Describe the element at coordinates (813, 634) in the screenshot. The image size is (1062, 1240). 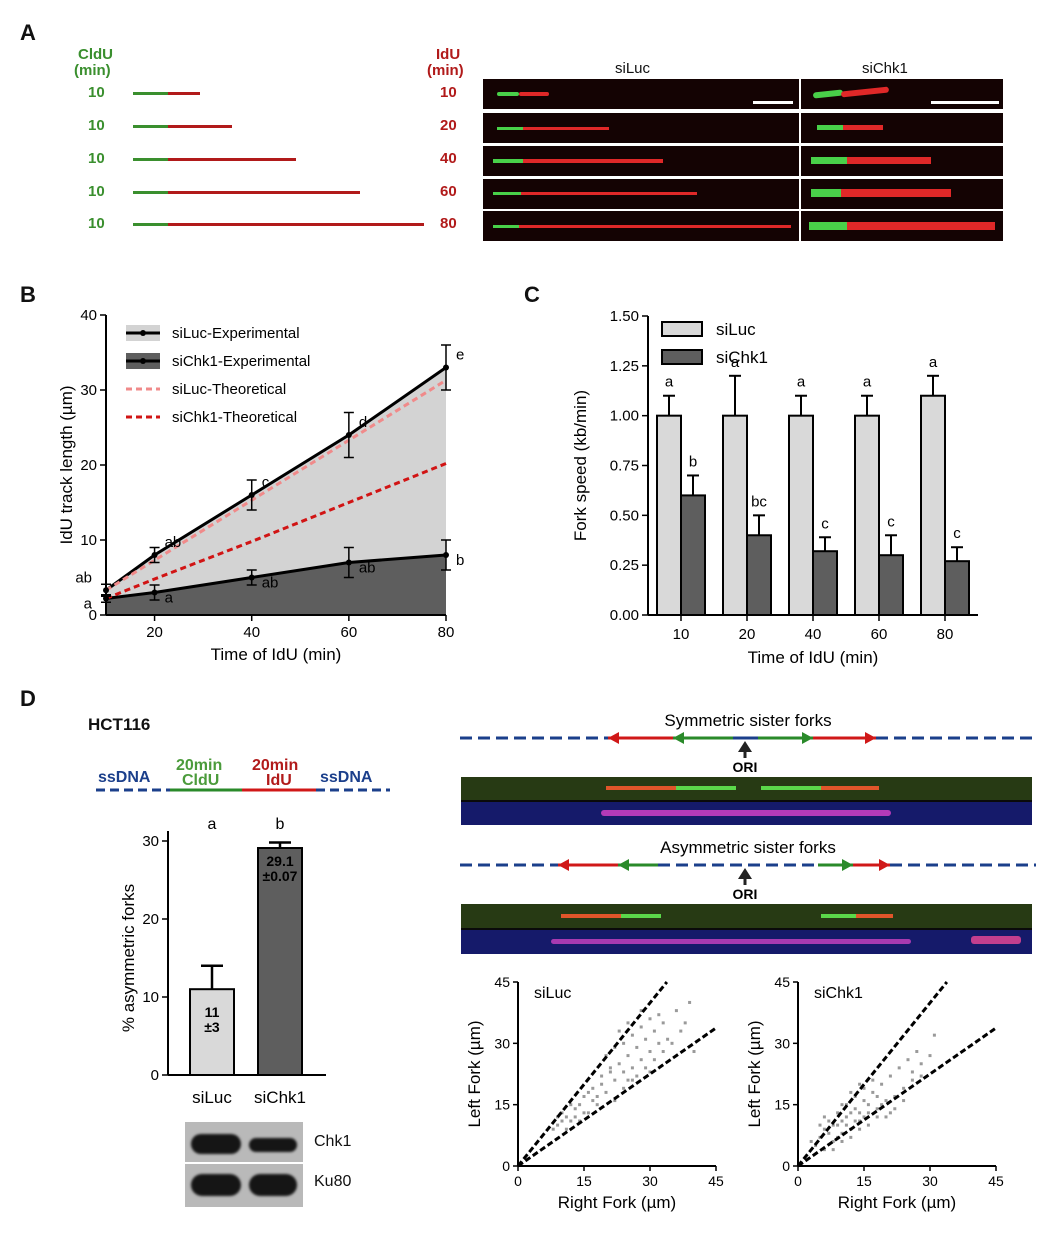
I see `x-tick-label: 40` at that location.